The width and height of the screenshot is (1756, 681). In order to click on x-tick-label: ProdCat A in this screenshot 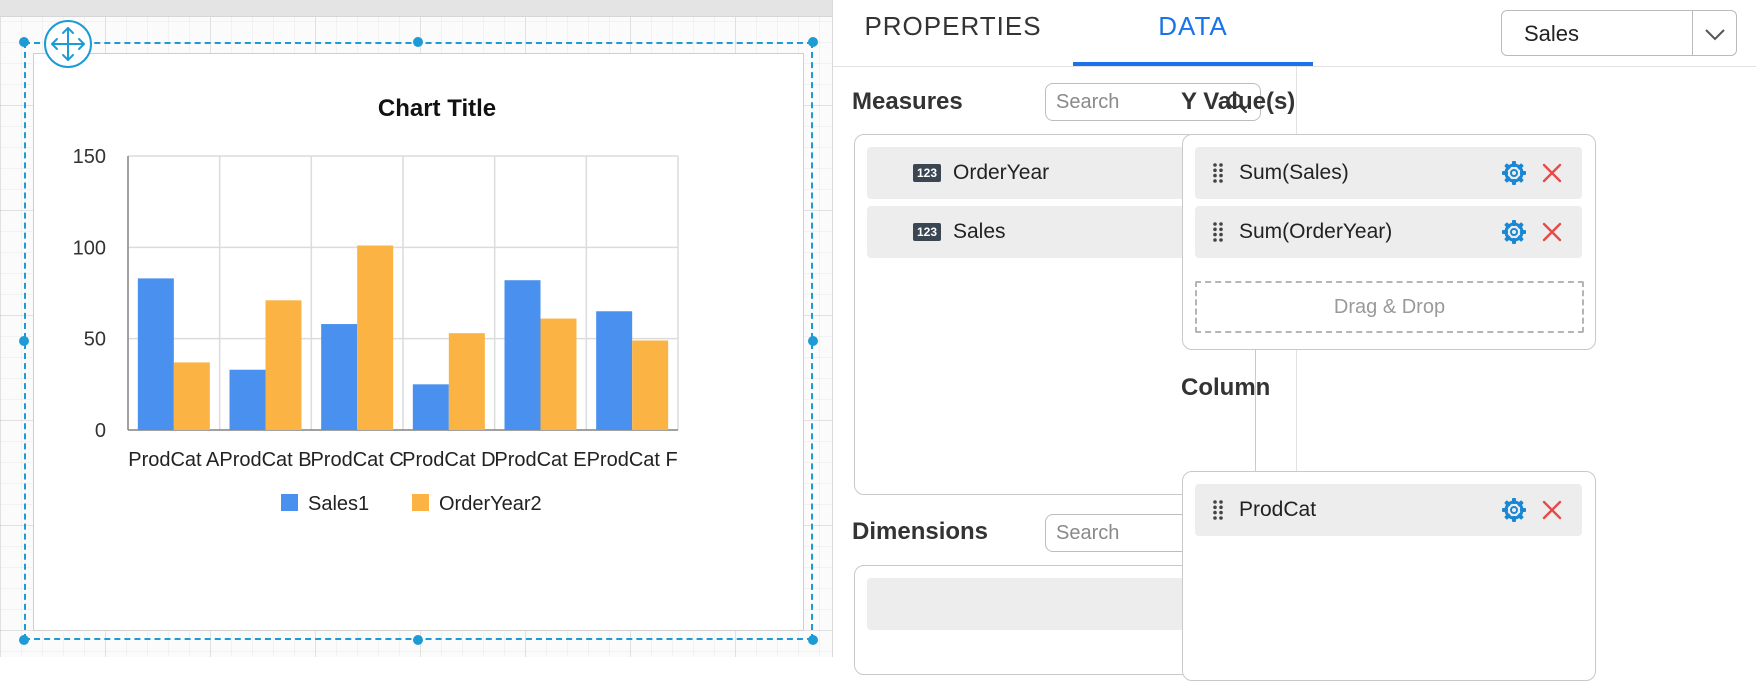, I will do `click(174, 460)`.